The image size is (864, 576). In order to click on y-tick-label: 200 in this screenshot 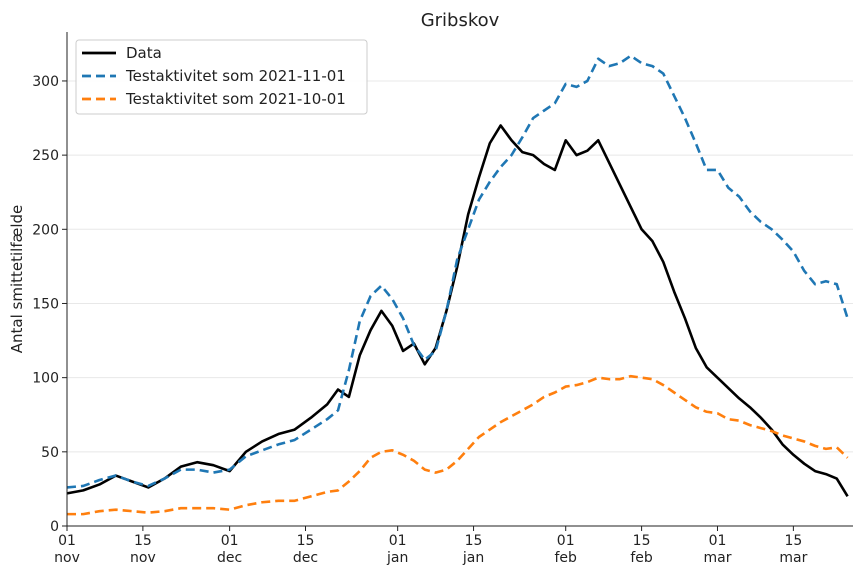, I will do `click(45, 230)`.